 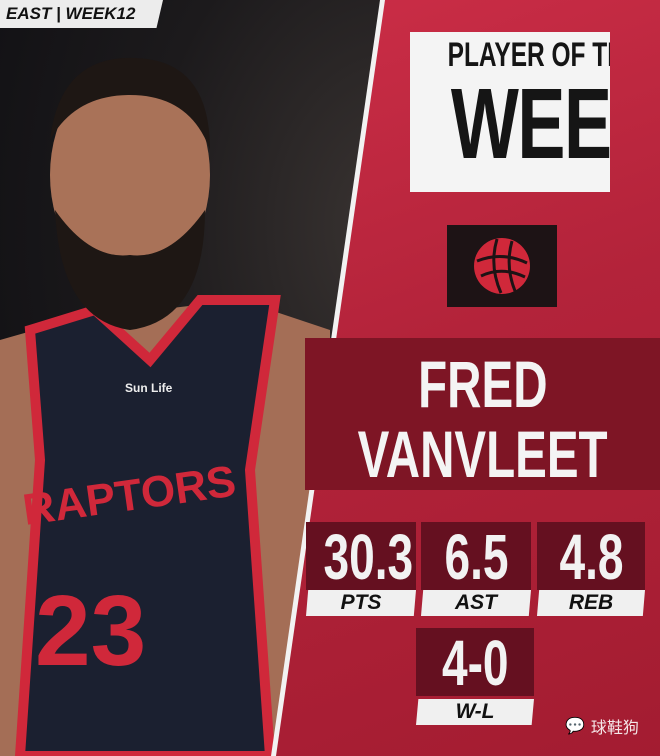 I want to click on stat-value: 6.5, so click(x=476, y=556).